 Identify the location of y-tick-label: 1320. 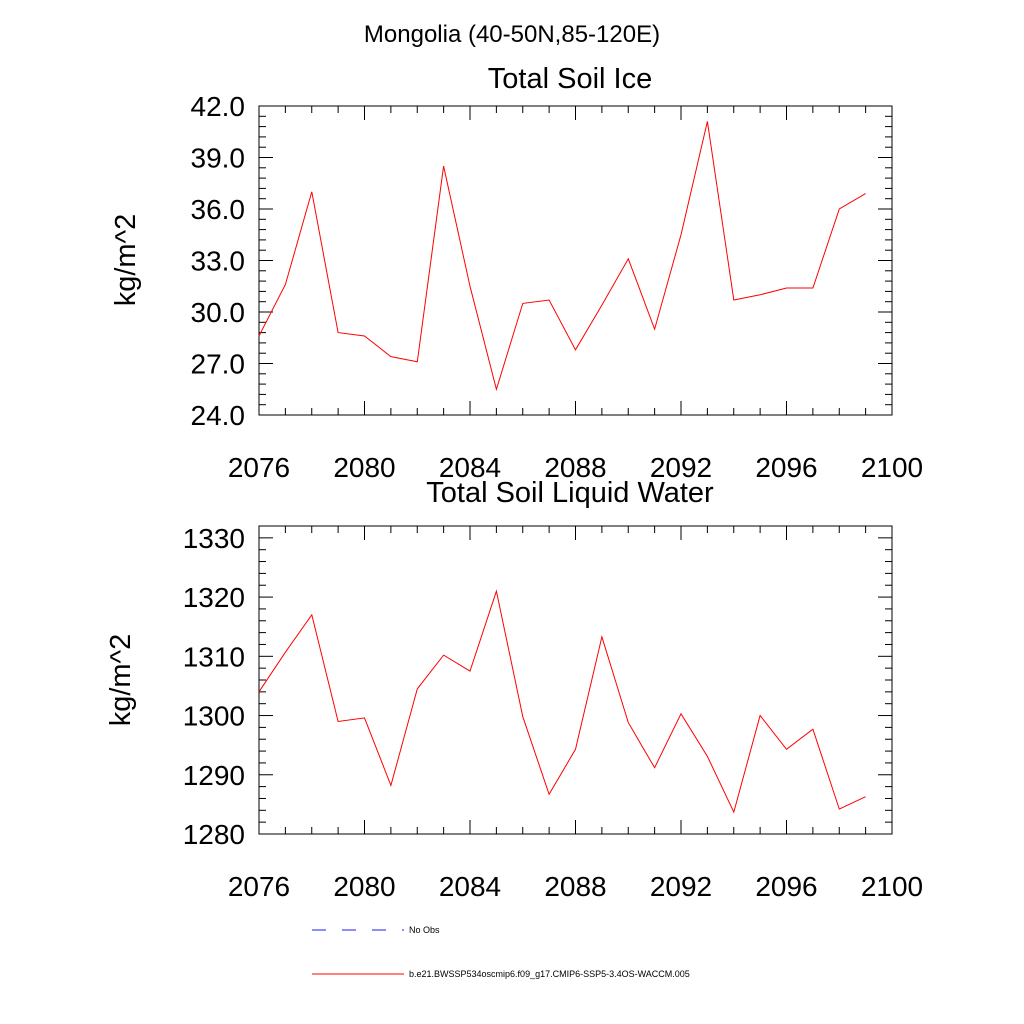
(214, 597).